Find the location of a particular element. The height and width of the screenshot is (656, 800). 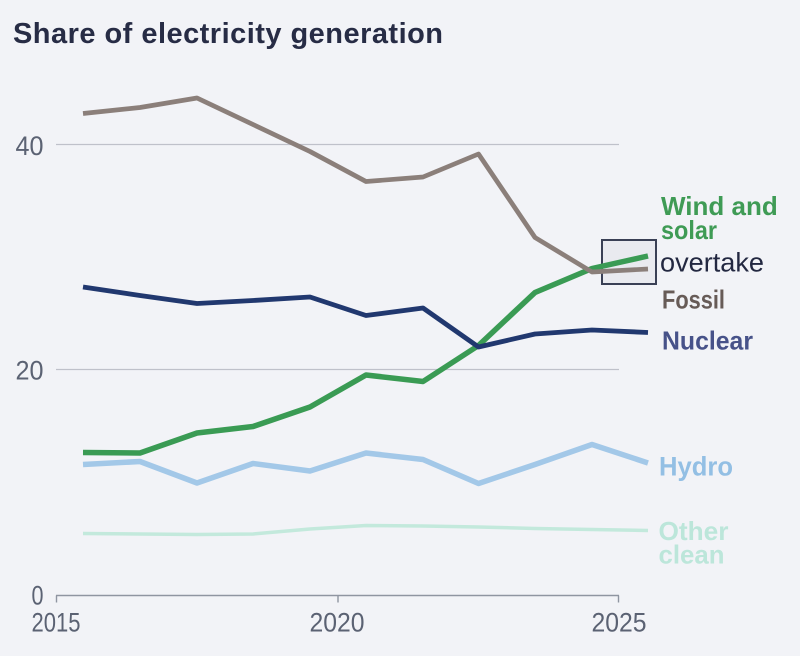

svg-text: Other is located at coordinates (694, 531).